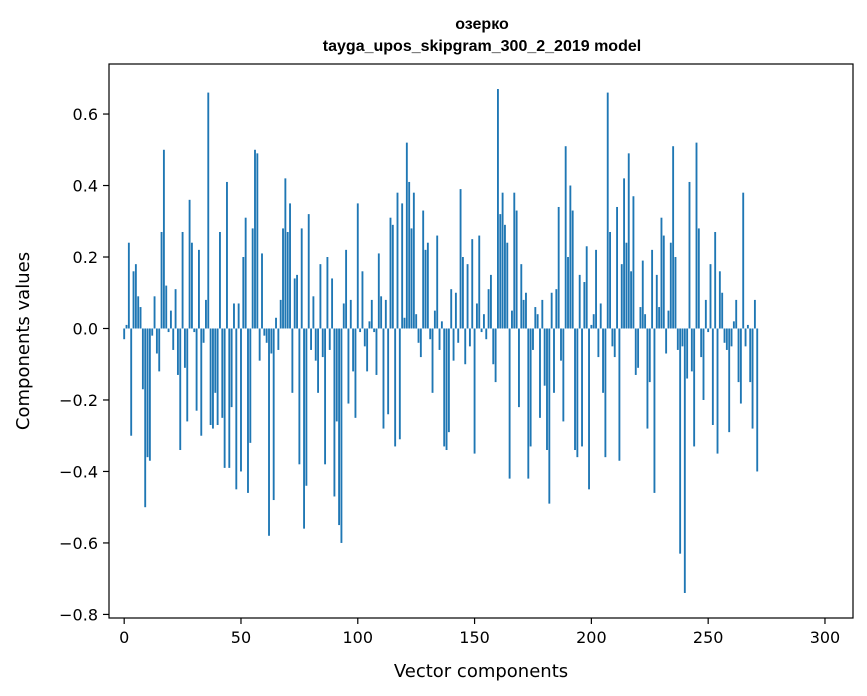  Describe the element at coordinates (482, 24) in the screenshot. I see `chart-title: озерко` at that location.